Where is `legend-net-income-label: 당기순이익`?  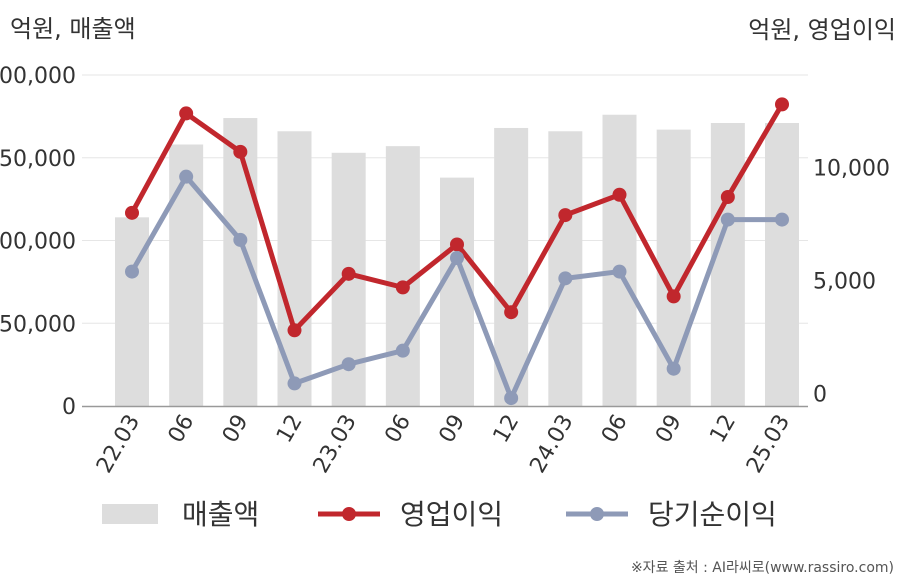 legend-net-income-label: 당기순이익 is located at coordinates (712, 514).